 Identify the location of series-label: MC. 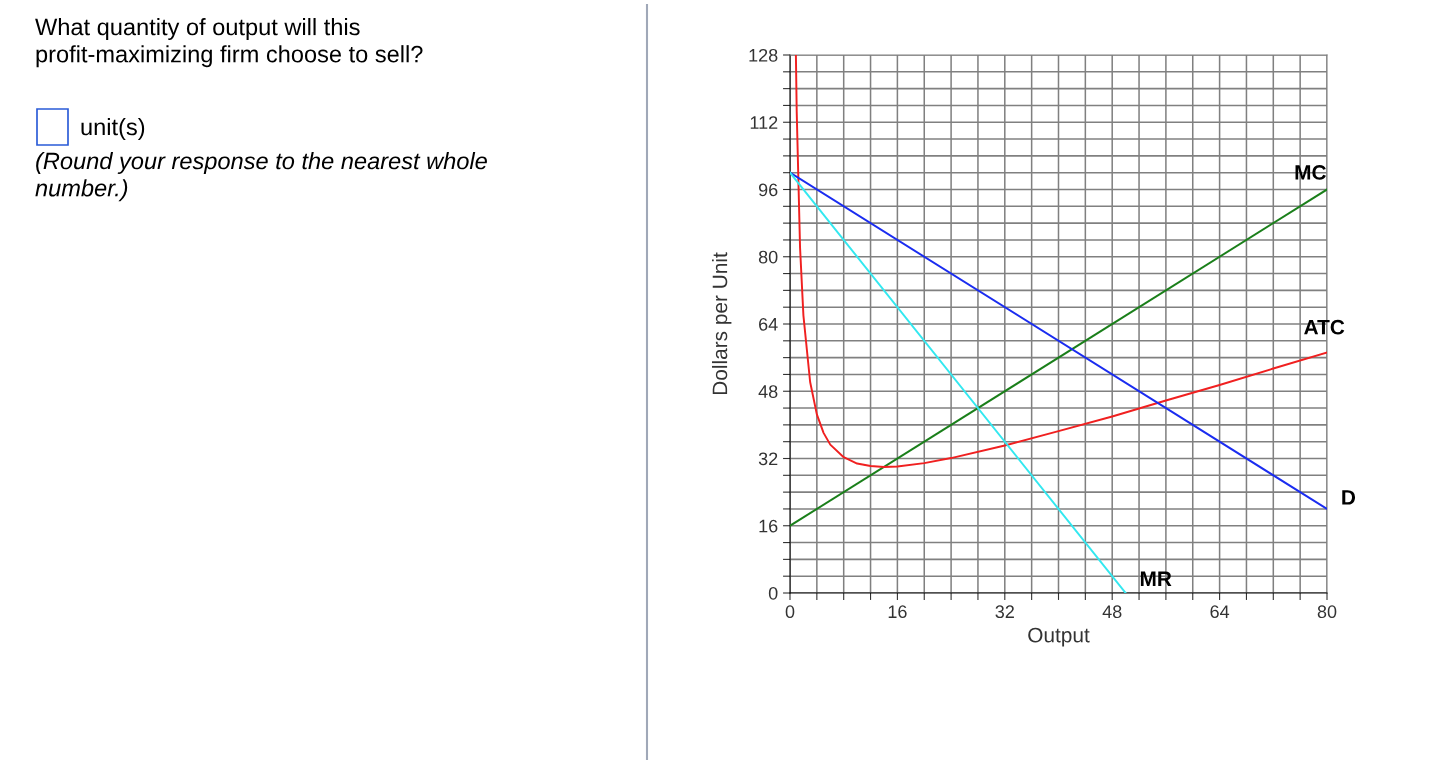
(1310, 172).